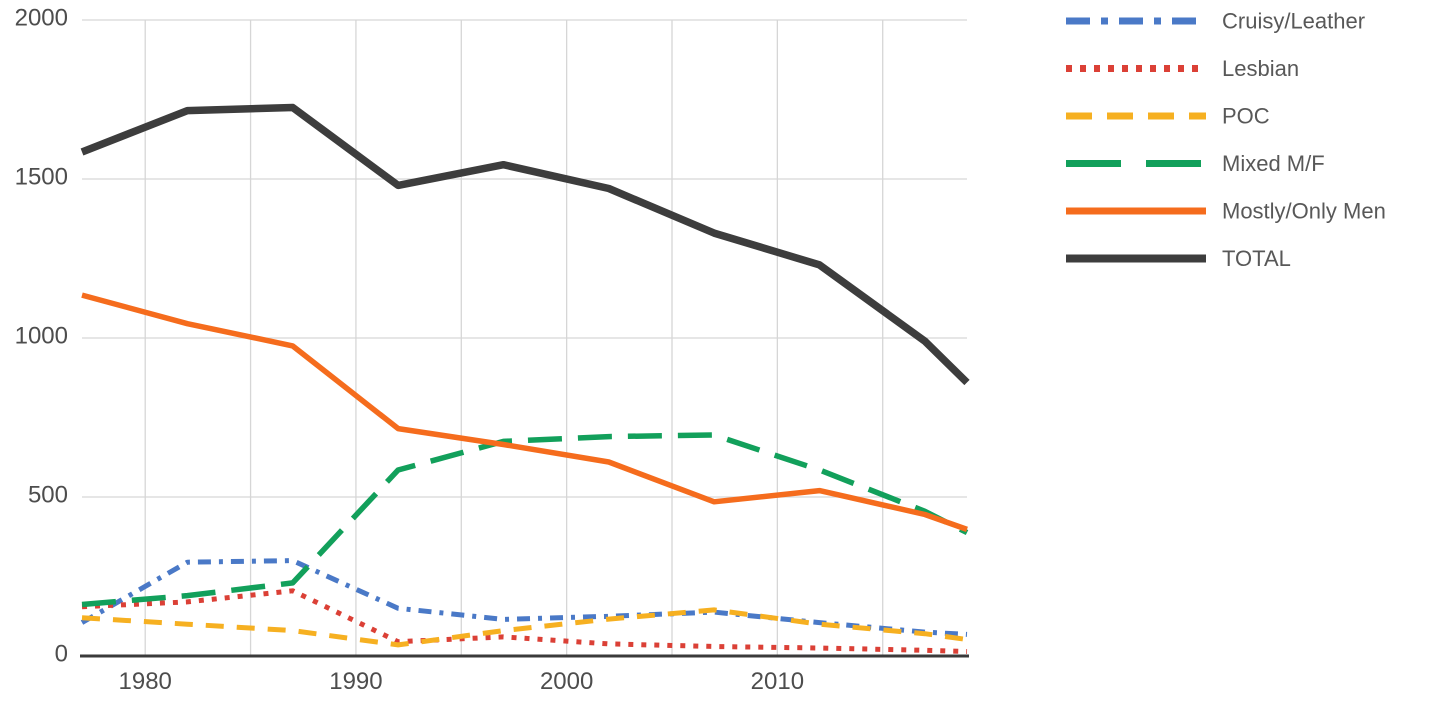  Describe the element at coordinates (41, 177) in the screenshot. I see `y-tick-label-1500: 1500` at that location.